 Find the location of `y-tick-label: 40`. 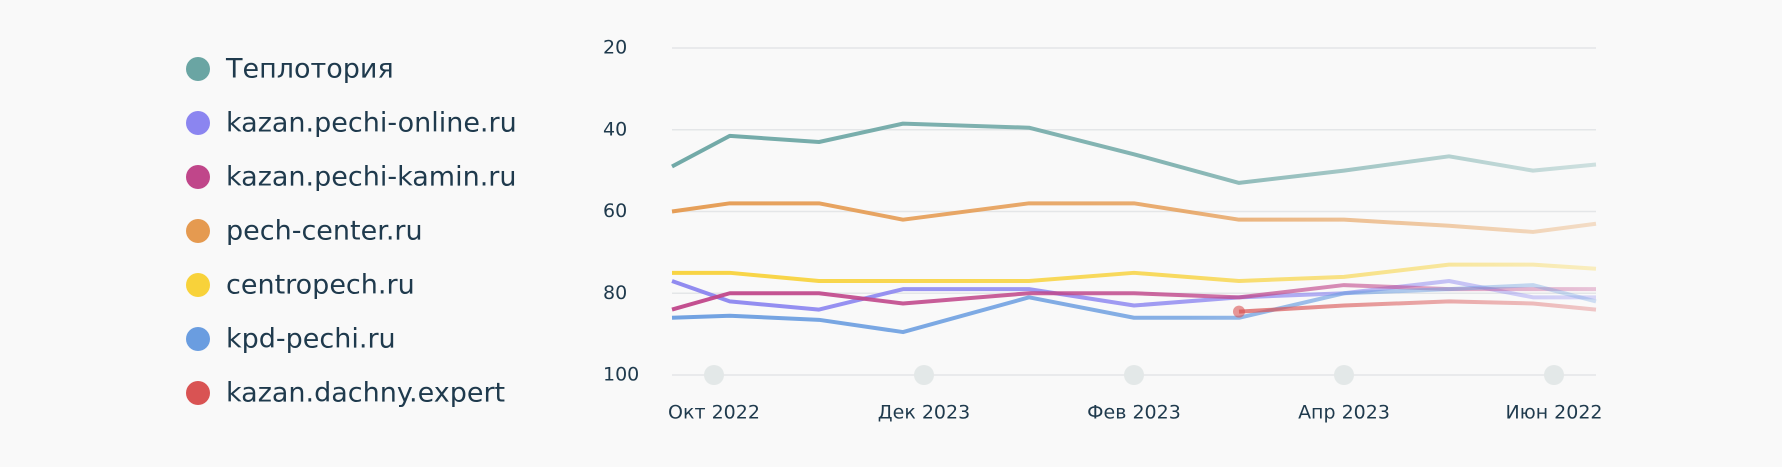

y-tick-label: 40 is located at coordinates (615, 129).